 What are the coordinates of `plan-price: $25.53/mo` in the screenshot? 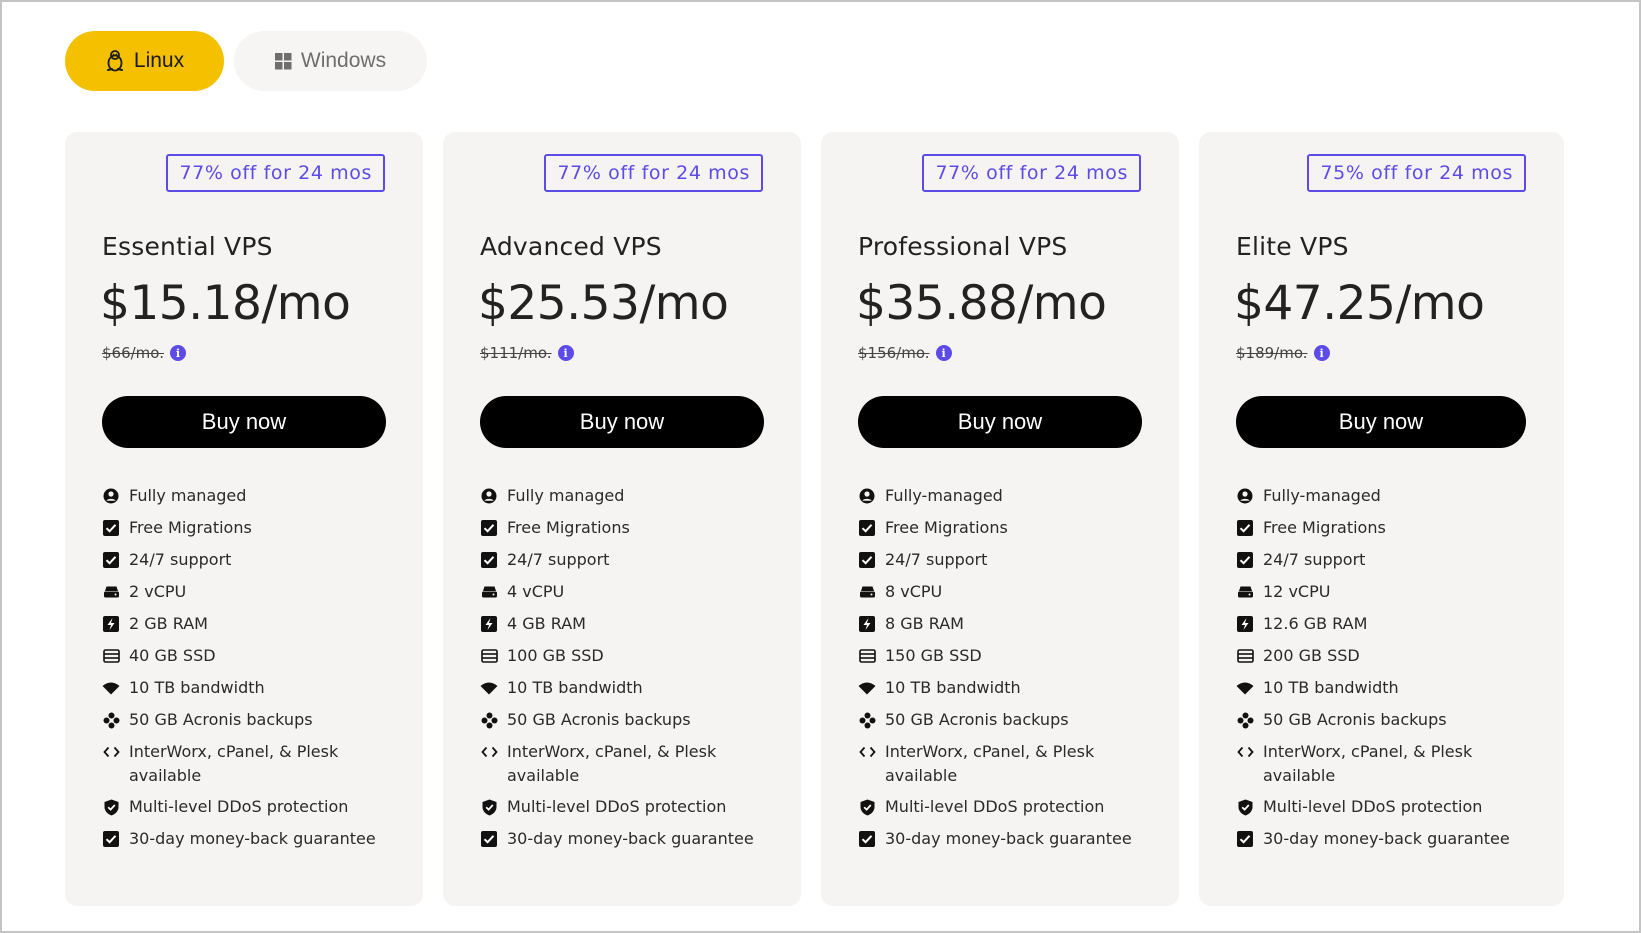 It's located at (603, 303).